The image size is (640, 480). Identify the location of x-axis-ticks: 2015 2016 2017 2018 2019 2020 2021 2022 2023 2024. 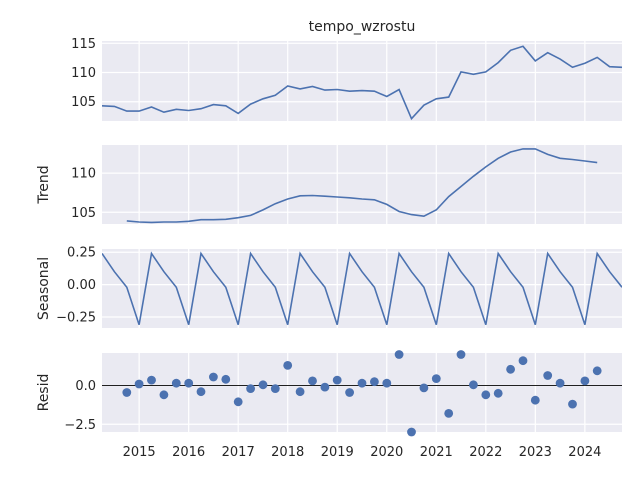
(362, 452).